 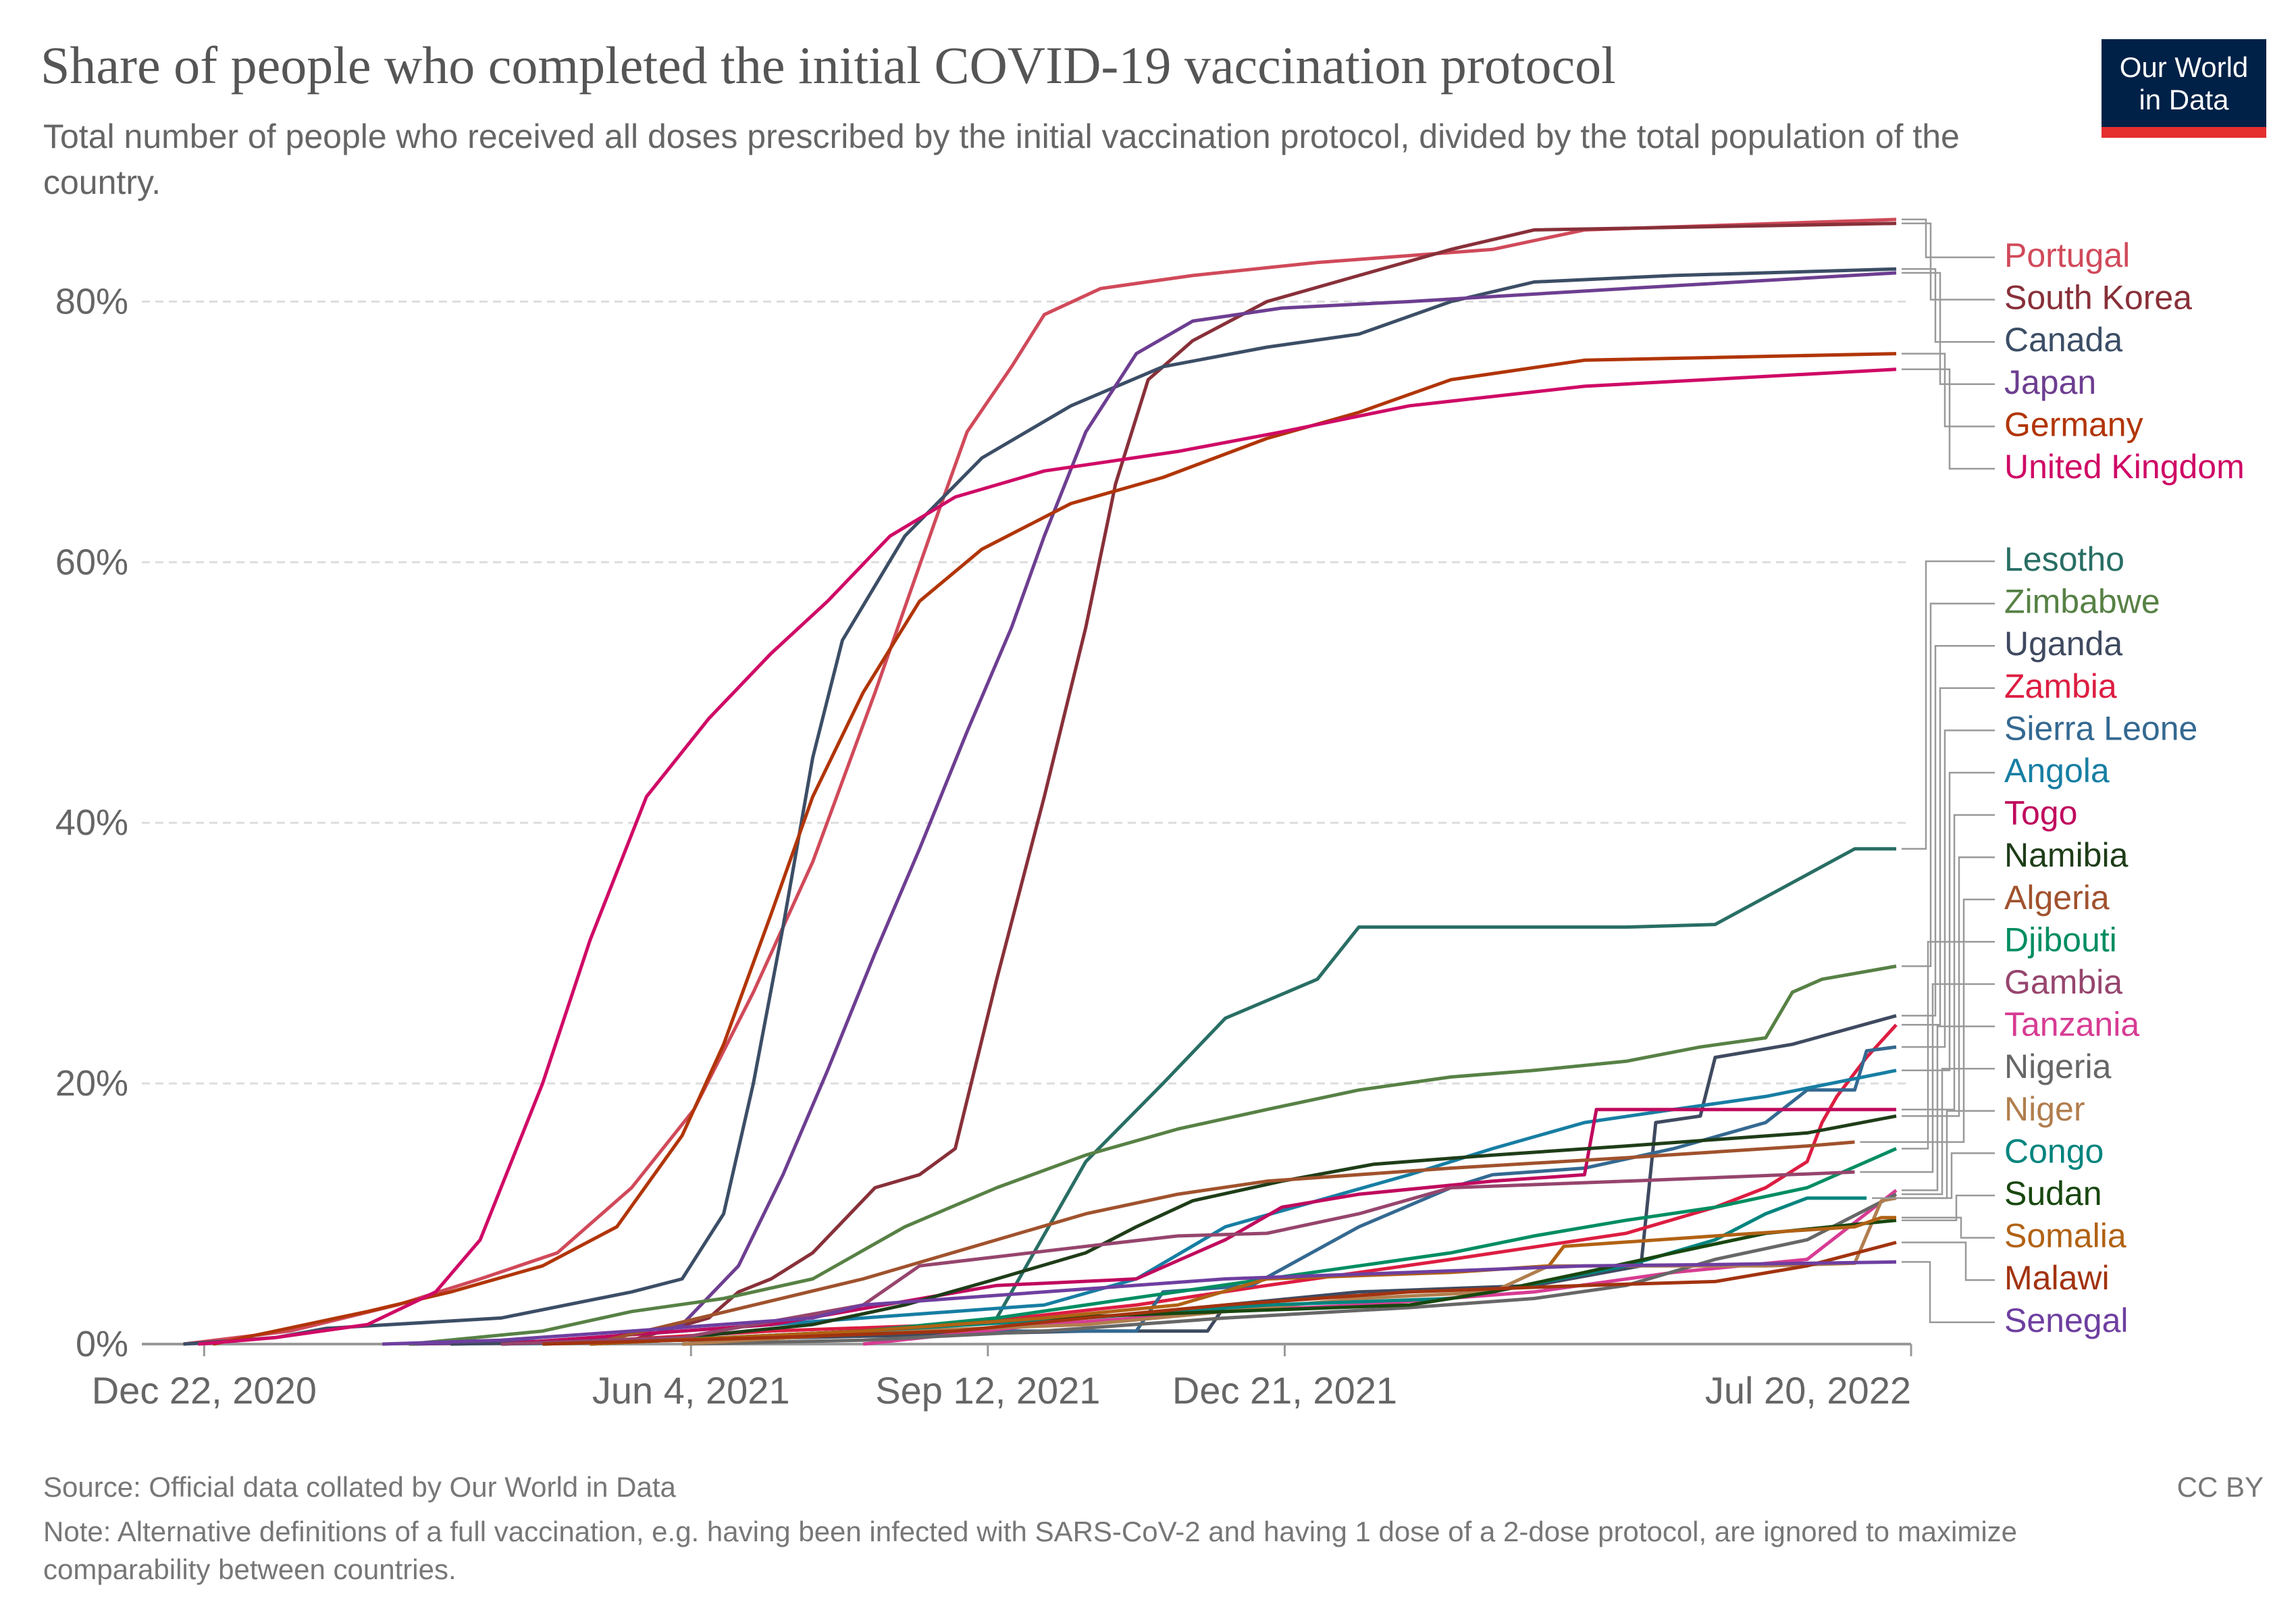 What do you see at coordinates (2063, 982) in the screenshot?
I see `legend-label: Gambia` at bounding box center [2063, 982].